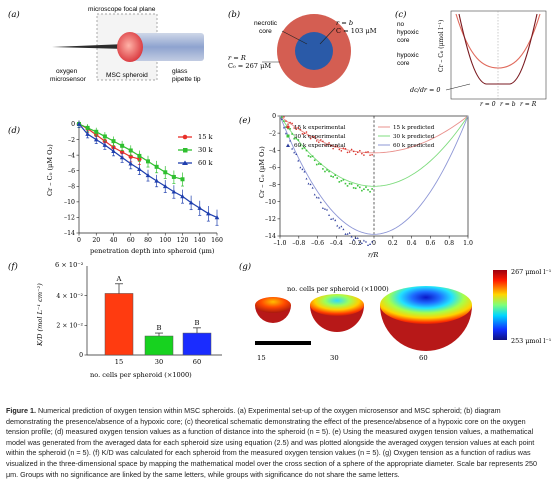 The width and height of the screenshot is (554, 481). I want to click on e-ytick-label: –12, so click(270, 219).